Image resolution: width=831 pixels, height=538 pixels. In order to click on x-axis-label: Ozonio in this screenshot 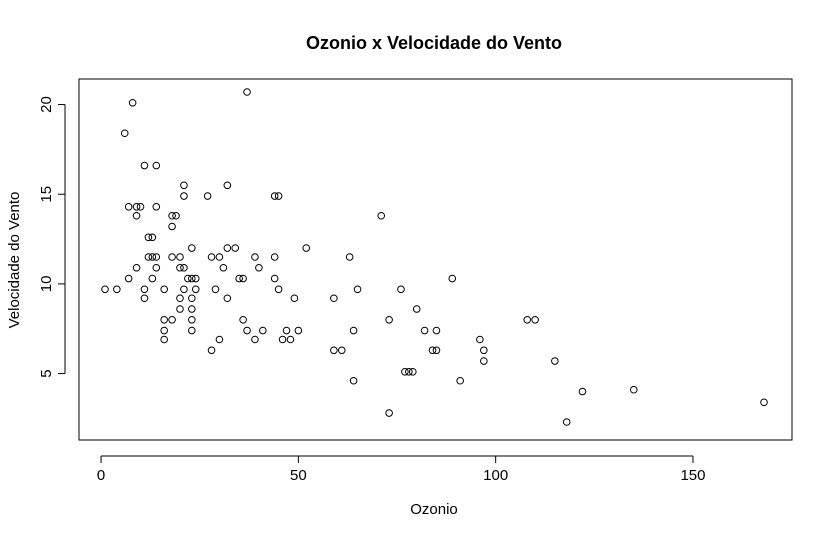, I will do `click(434, 509)`.